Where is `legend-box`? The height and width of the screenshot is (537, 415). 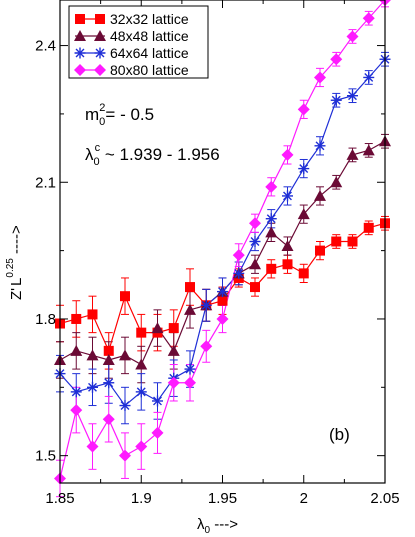 legend-box is located at coordinates (138, 42).